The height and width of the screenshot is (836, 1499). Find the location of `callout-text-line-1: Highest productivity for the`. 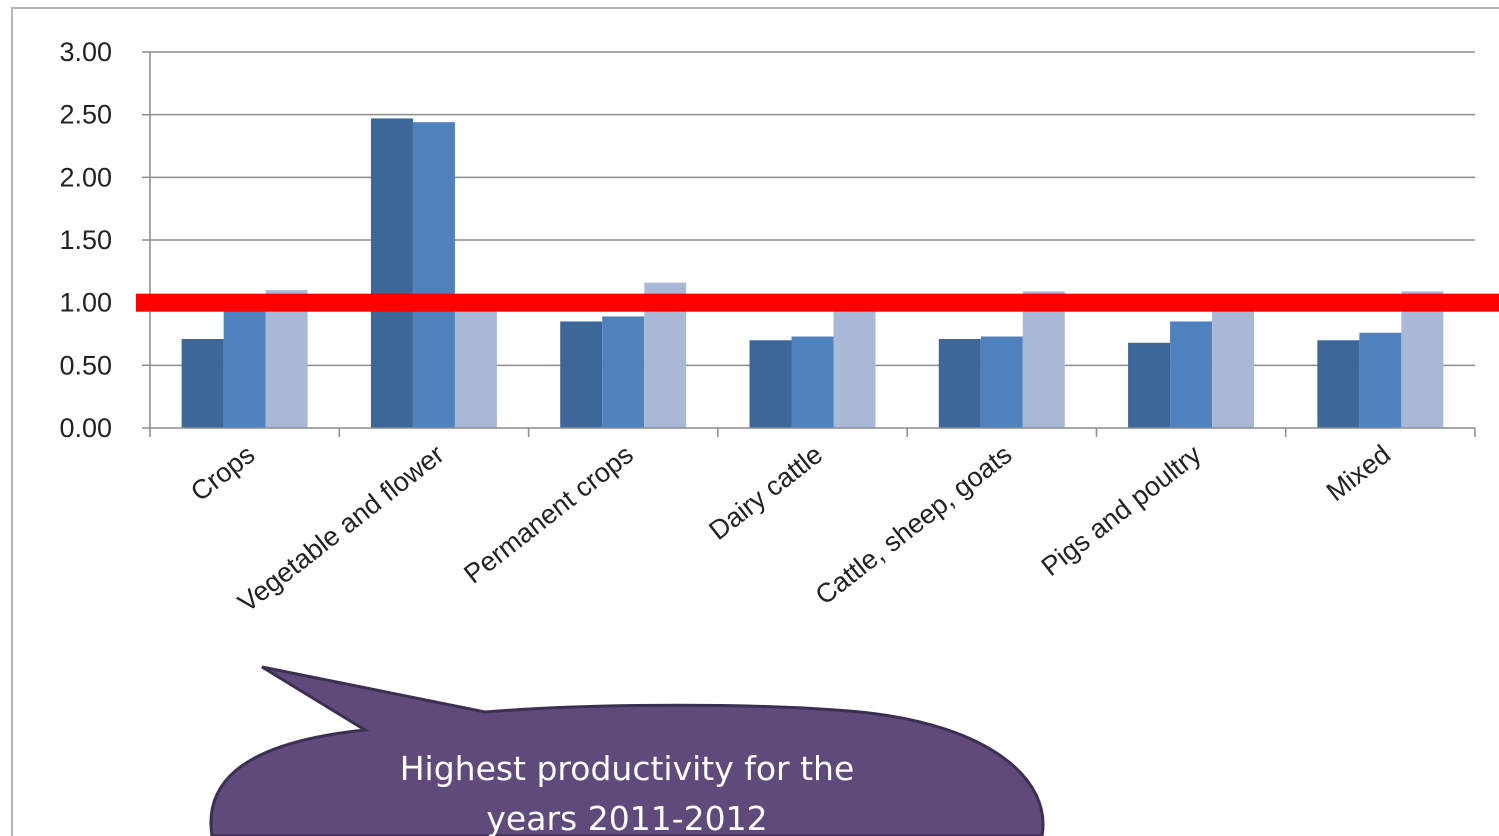

callout-text-line-1: Highest productivity for the is located at coordinates (627, 768).